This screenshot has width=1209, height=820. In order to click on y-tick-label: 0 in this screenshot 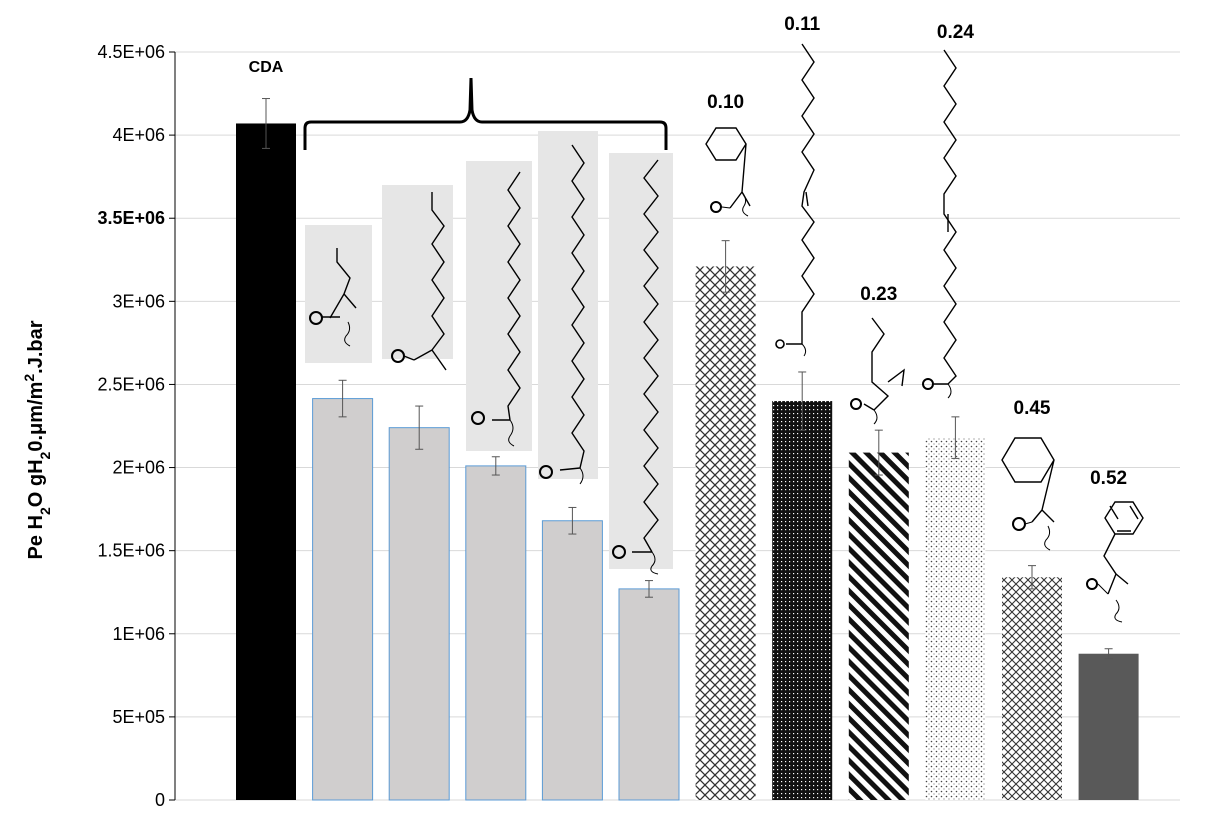, I will do `click(160, 800)`.